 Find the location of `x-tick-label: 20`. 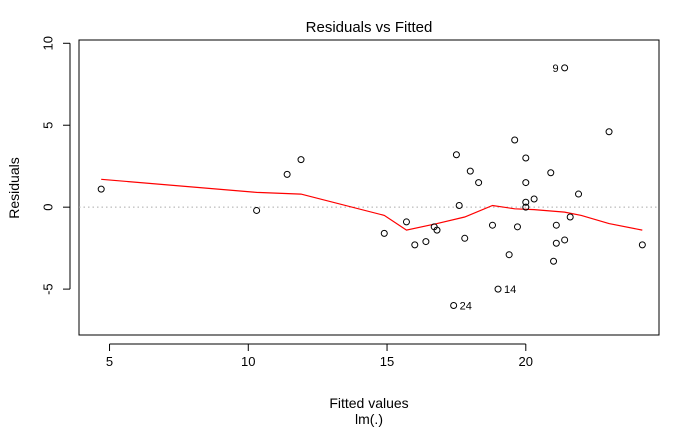

x-tick-label: 20 is located at coordinates (526, 361).